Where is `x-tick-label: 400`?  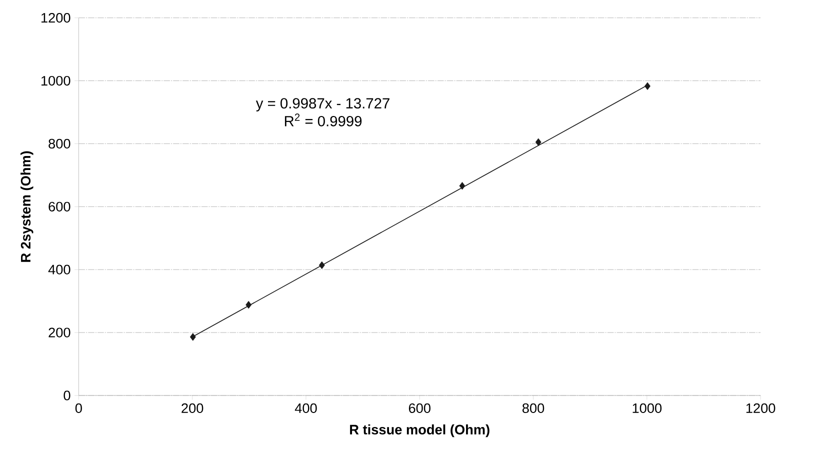 x-tick-label: 400 is located at coordinates (305, 409).